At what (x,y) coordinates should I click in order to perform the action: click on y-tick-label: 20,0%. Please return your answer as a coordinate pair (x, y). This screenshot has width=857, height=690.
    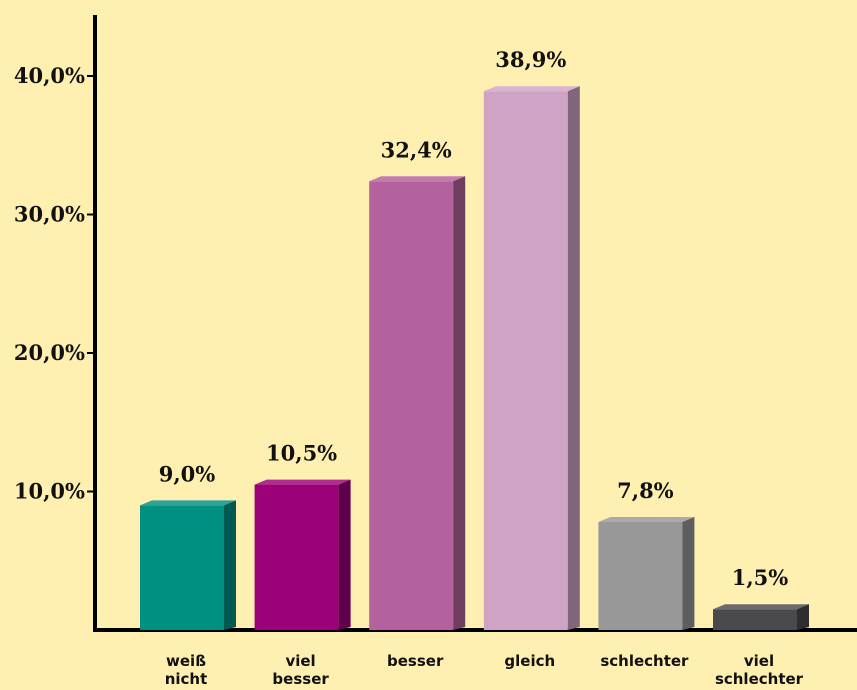
    Looking at the image, I should click on (49, 352).